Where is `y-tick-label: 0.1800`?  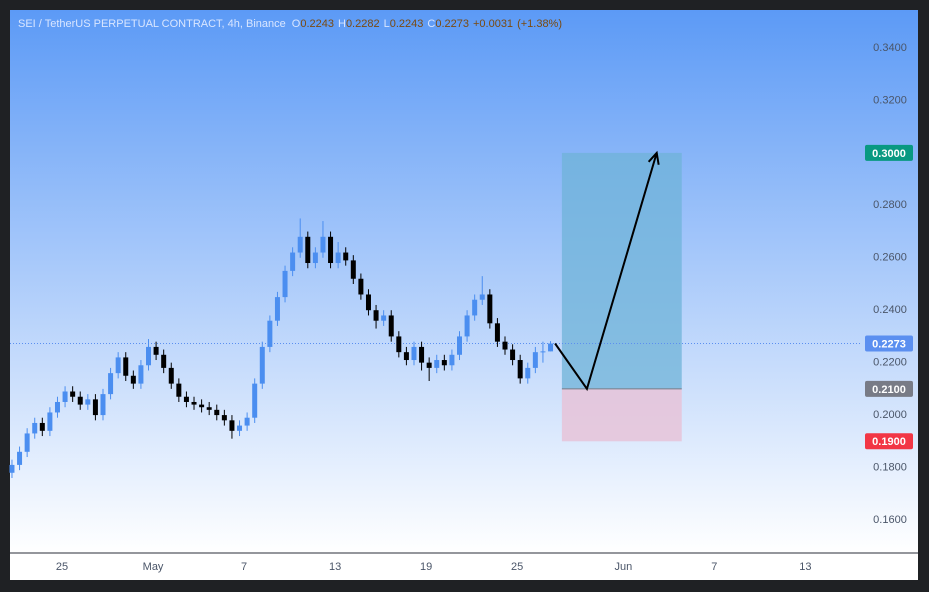 y-tick-label: 0.1800 is located at coordinates (890, 467).